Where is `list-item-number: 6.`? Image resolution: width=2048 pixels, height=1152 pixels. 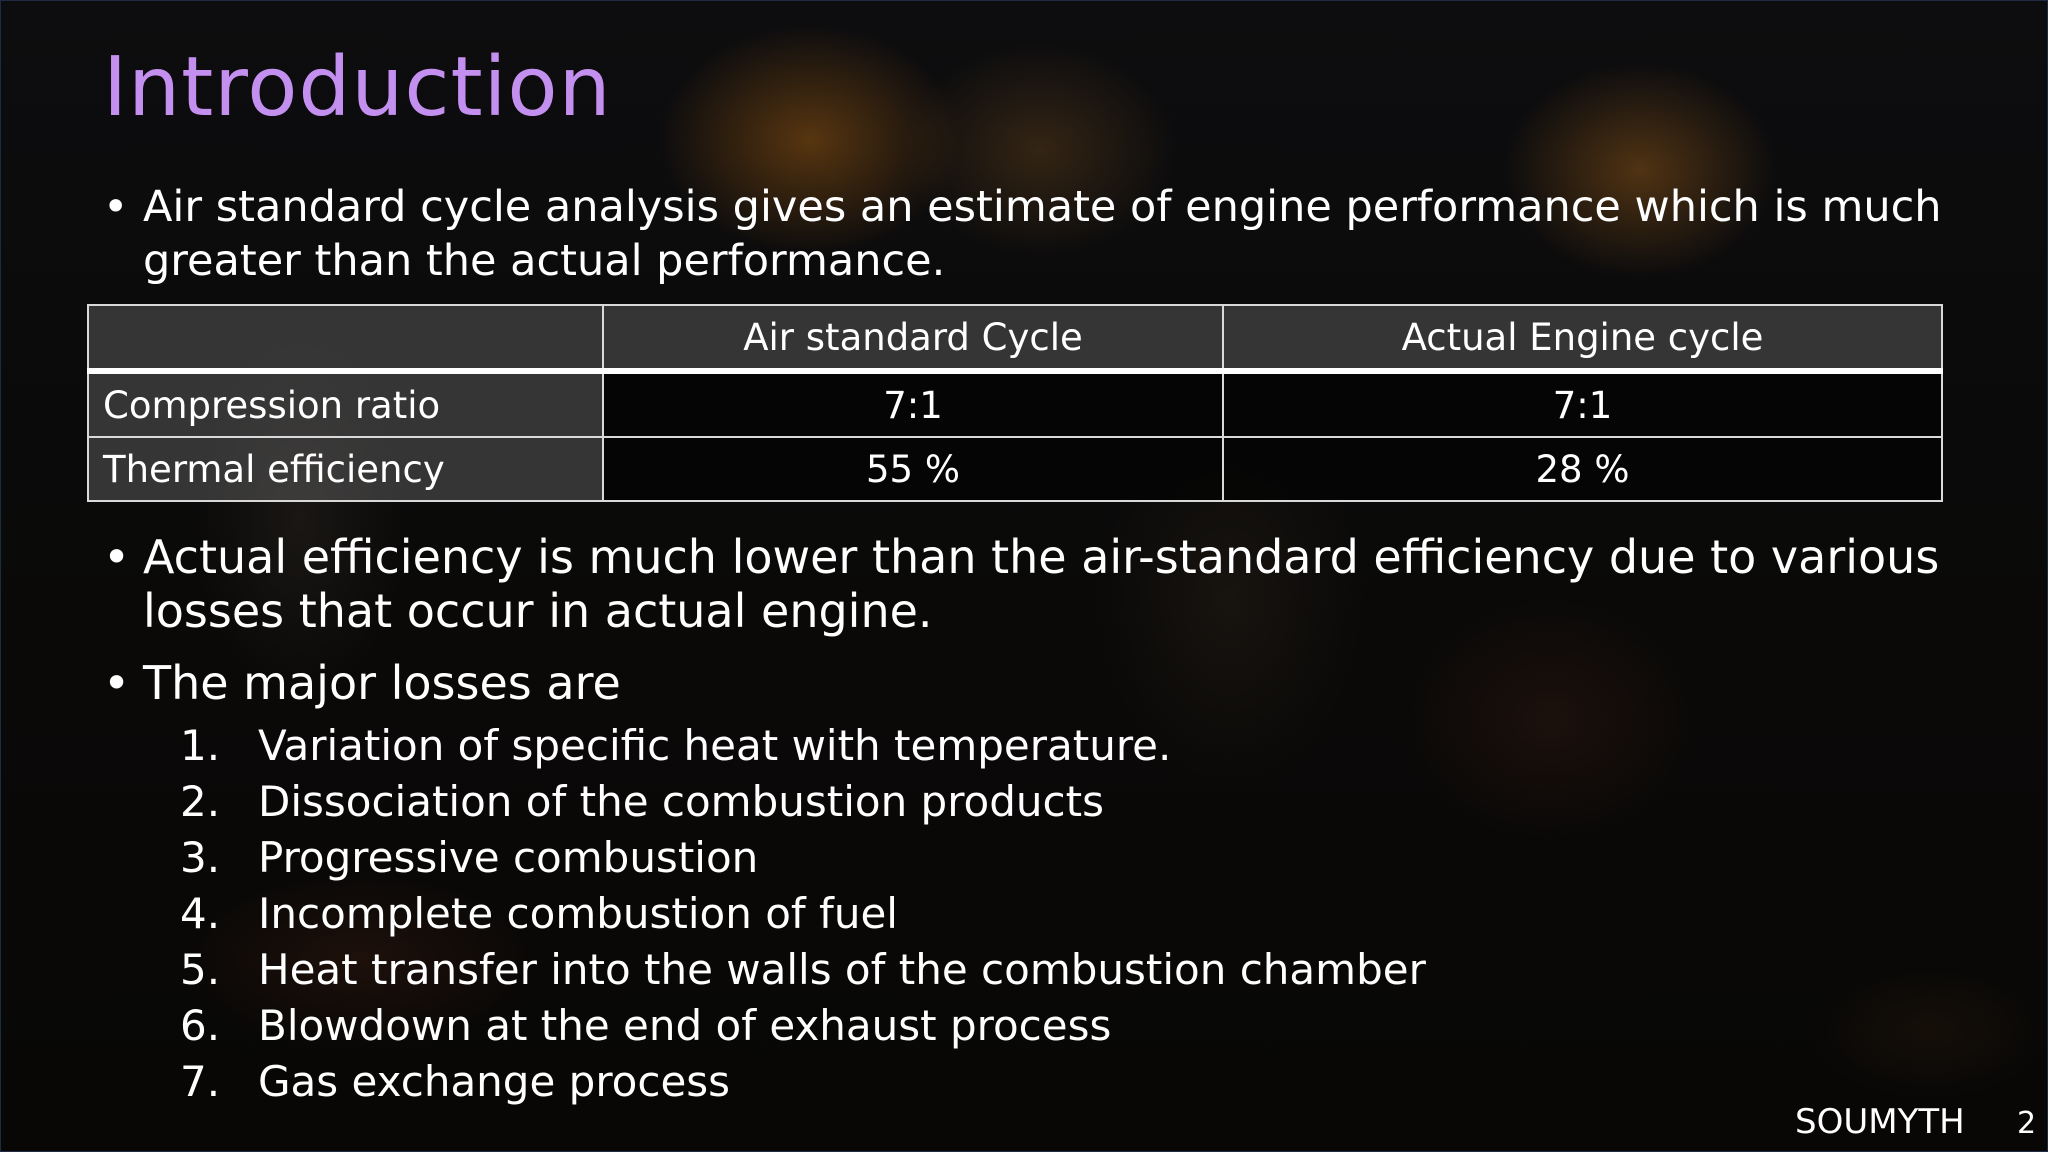 list-item-number: 6. is located at coordinates (200, 1025).